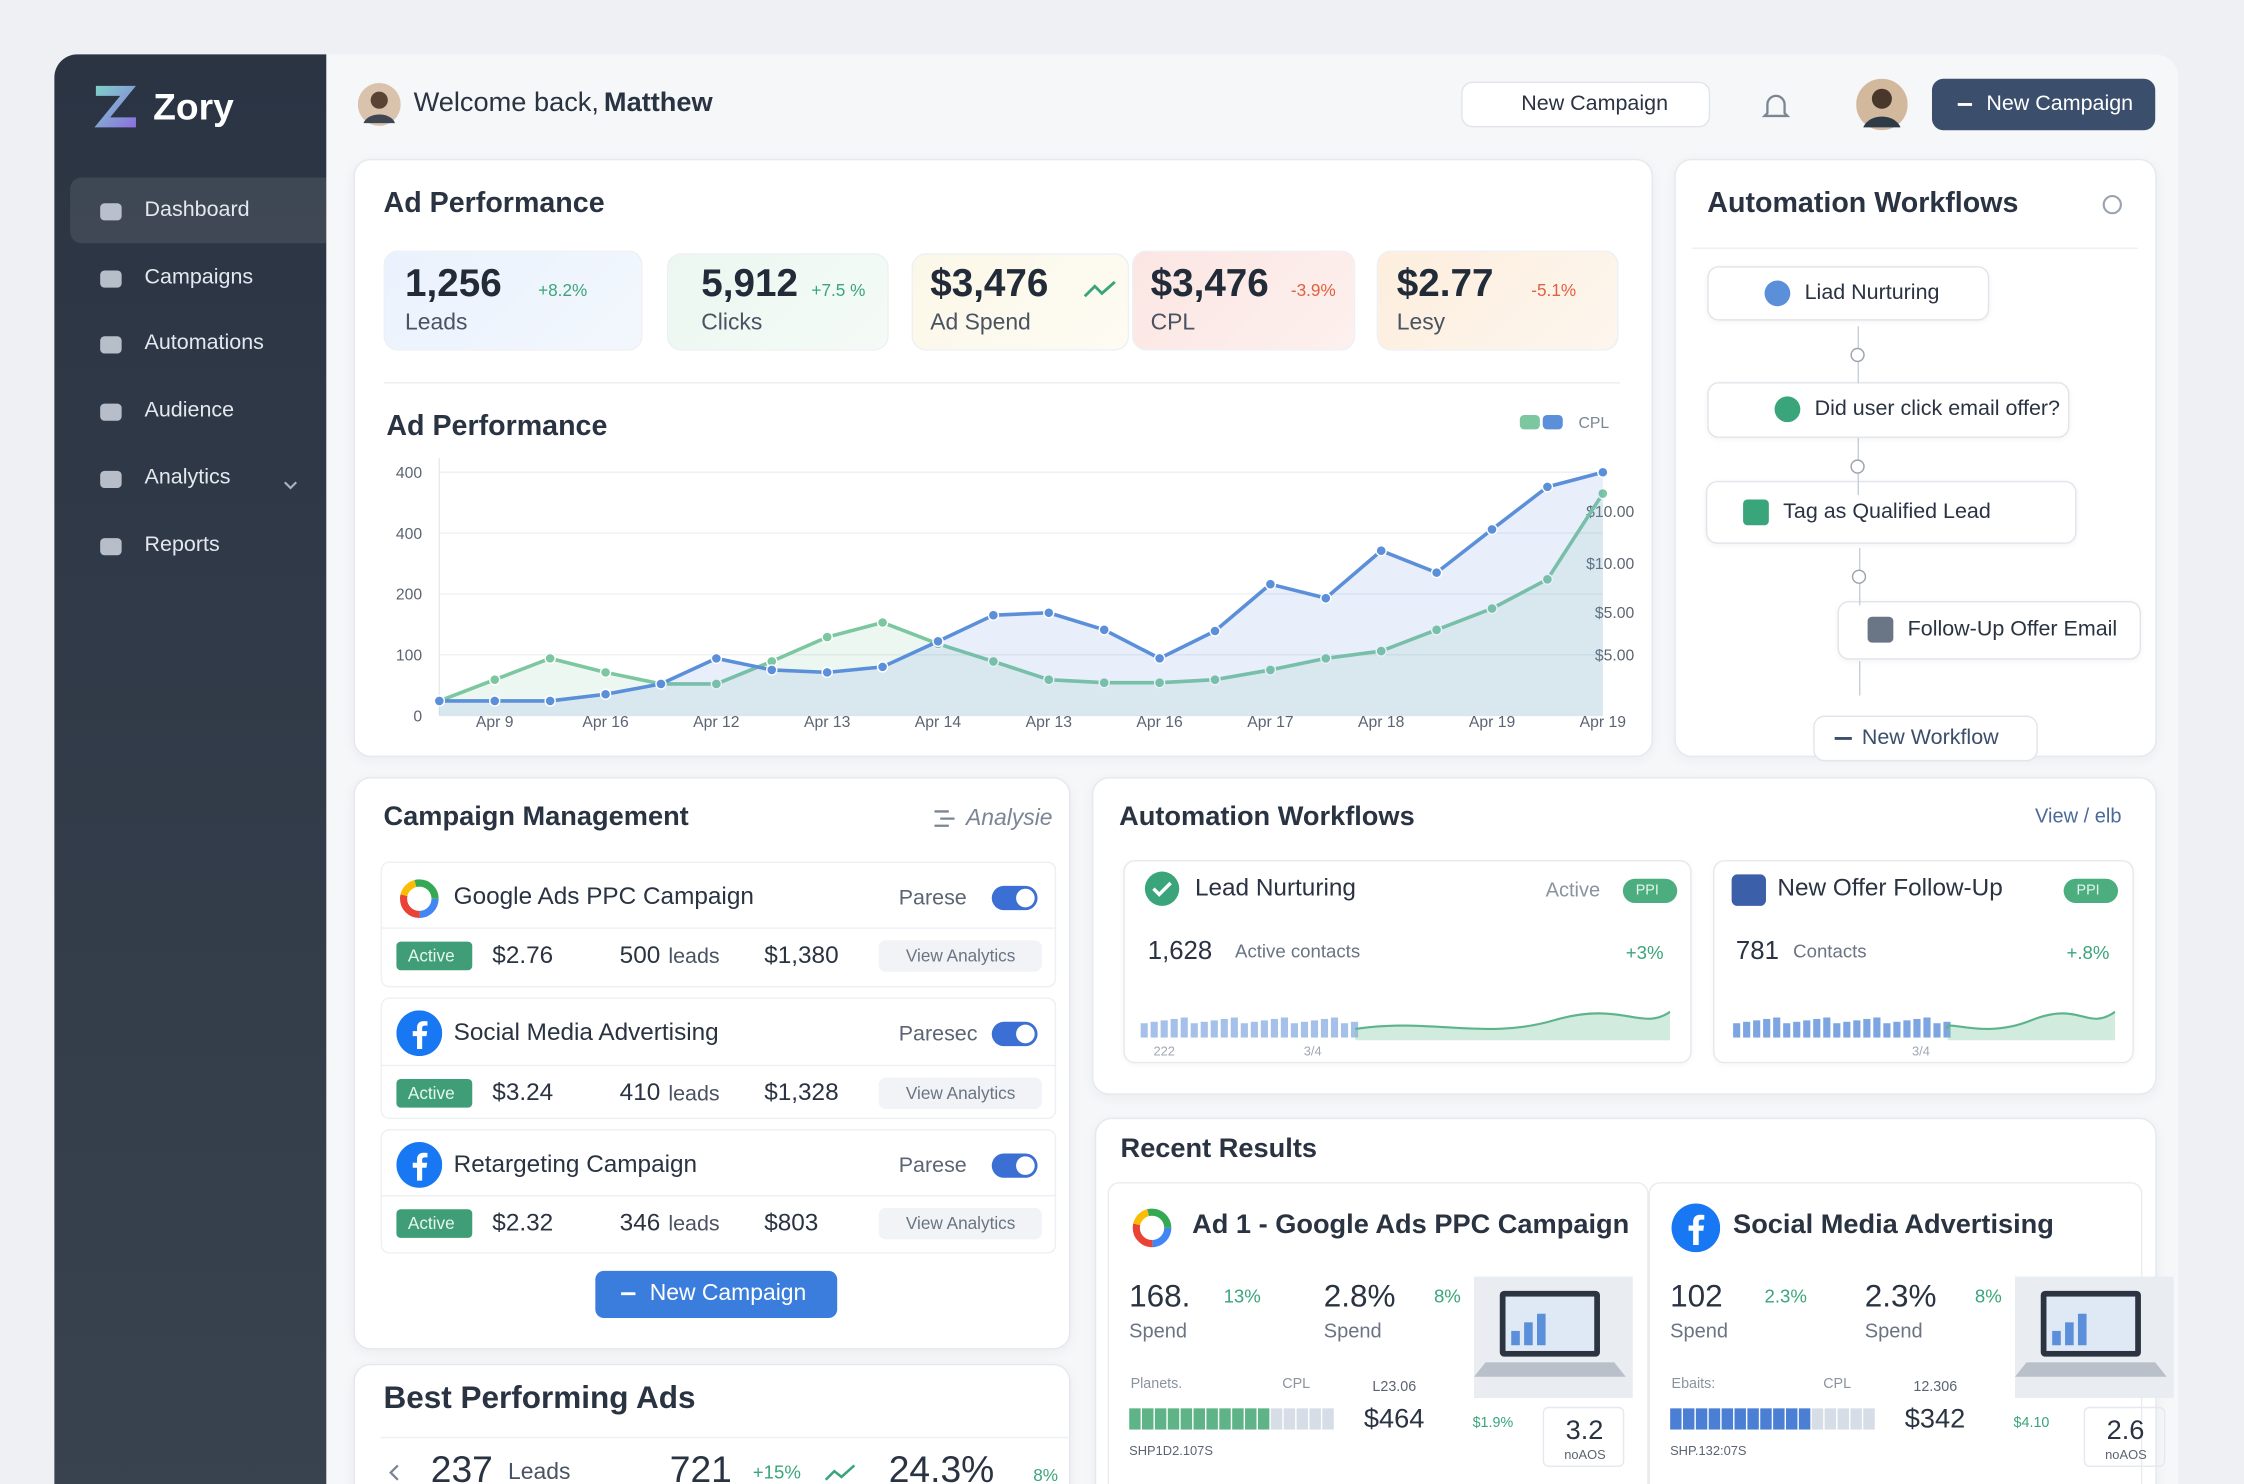  I want to click on campaign-row, so click(718, 1058).